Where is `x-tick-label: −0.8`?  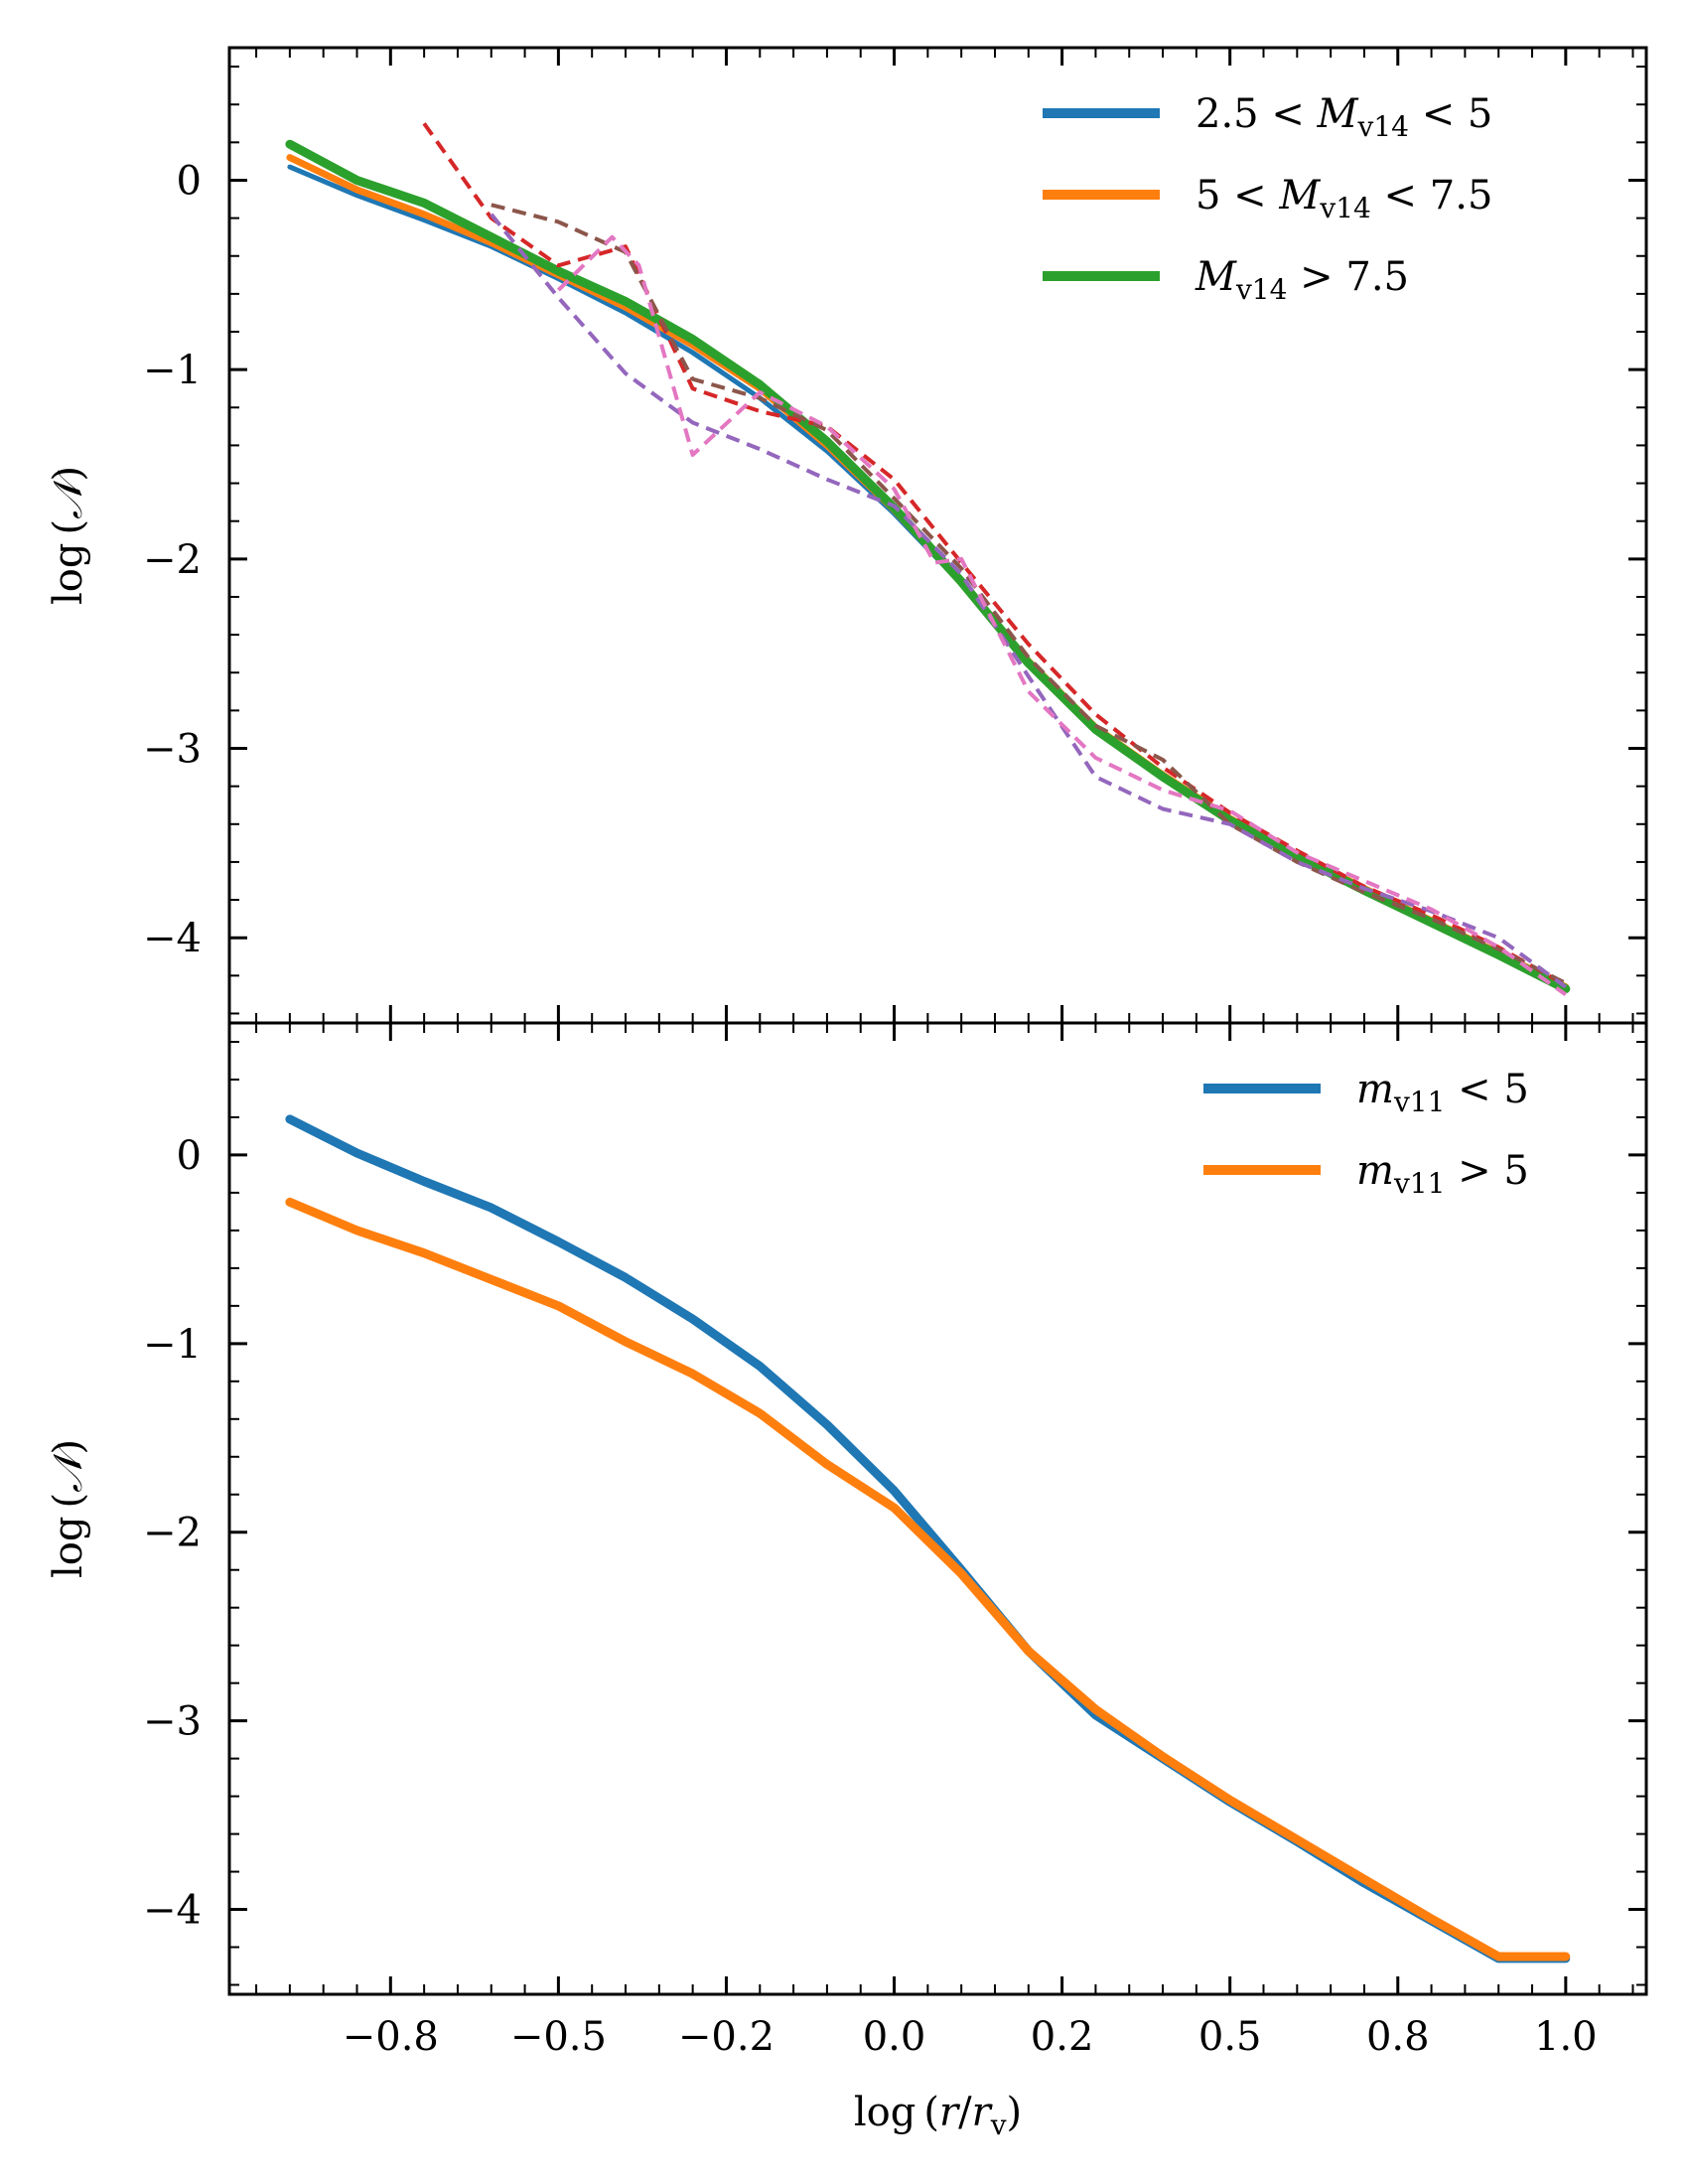 x-tick-label: −0.8 is located at coordinates (391, 2037).